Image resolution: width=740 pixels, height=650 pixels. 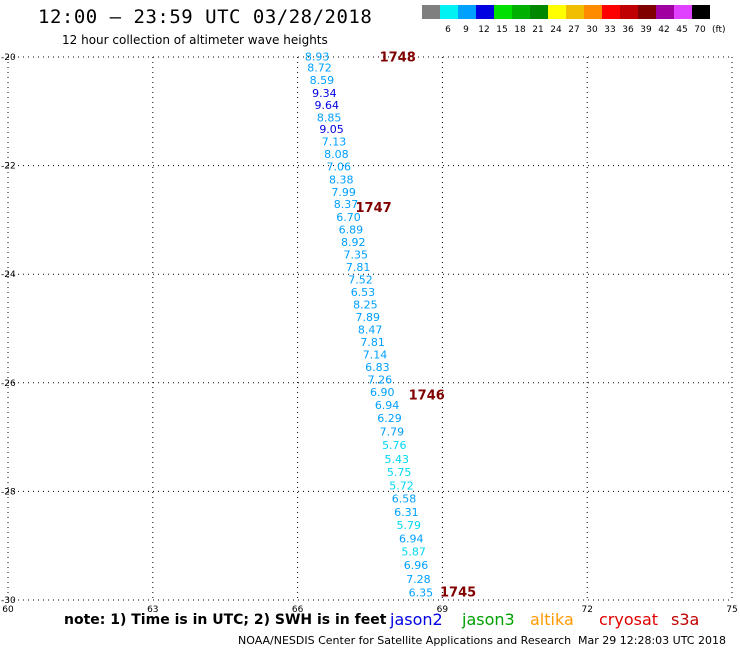 What do you see at coordinates (331, 129) in the screenshot?
I see `wave-height-value: 9.05` at bounding box center [331, 129].